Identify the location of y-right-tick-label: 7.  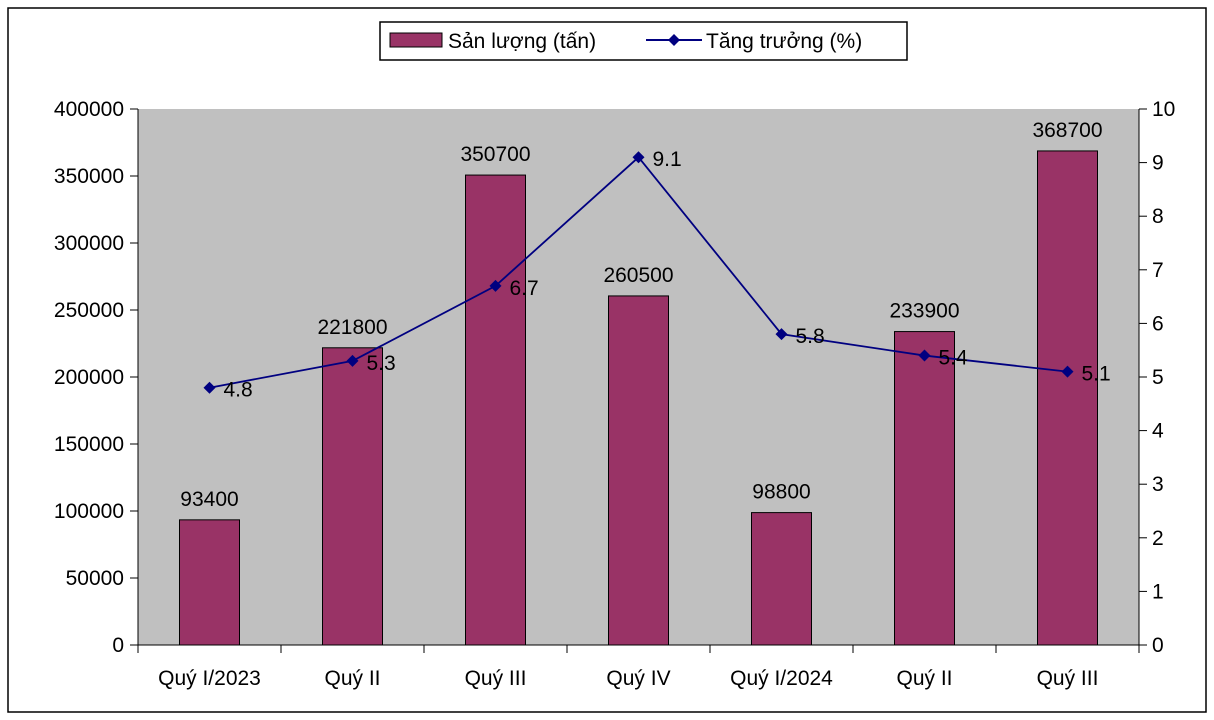
(1158, 270).